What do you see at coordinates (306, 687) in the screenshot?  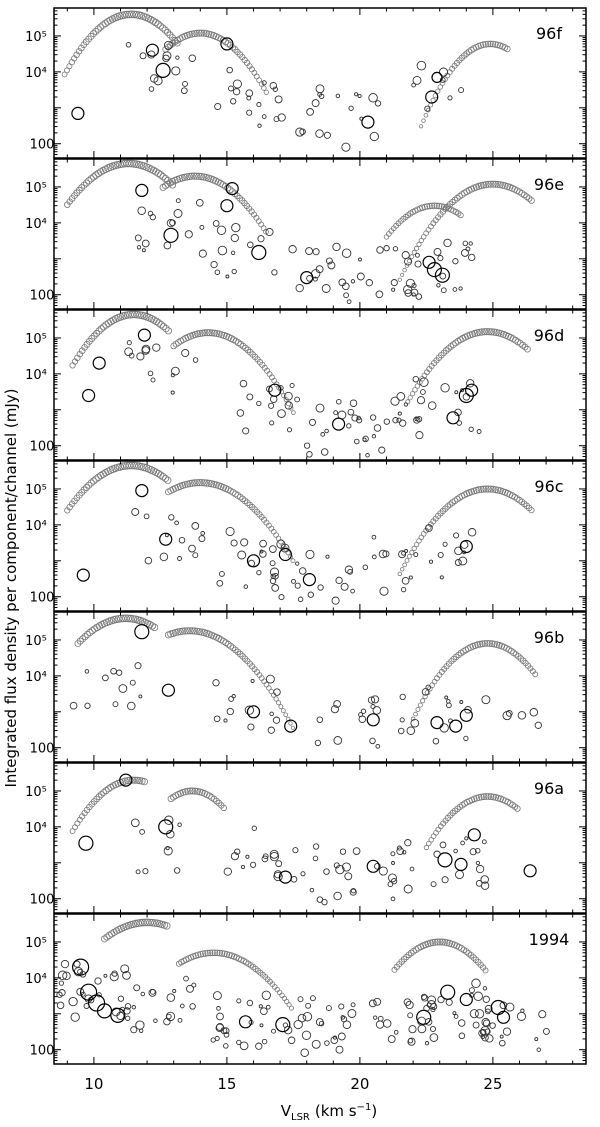 I see `panel-96b: 100 10⁴ 10⁵ 96b` at bounding box center [306, 687].